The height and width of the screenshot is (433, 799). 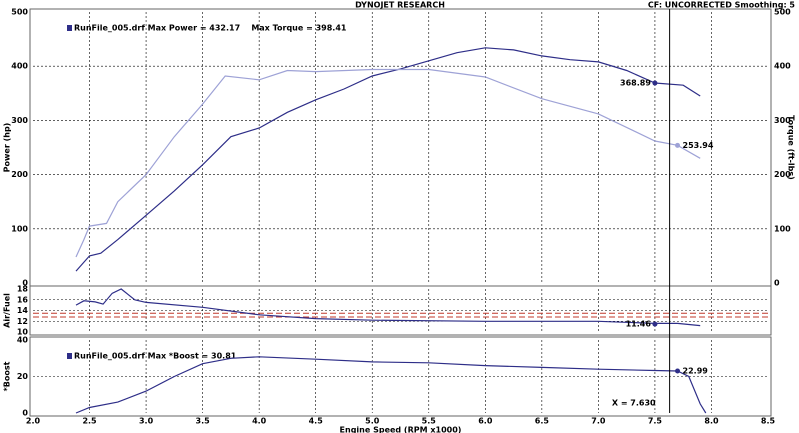 What do you see at coordinates (401, 429) in the screenshot?
I see `x-axis-label: Engine Speed (RPM x1000)` at bounding box center [401, 429].